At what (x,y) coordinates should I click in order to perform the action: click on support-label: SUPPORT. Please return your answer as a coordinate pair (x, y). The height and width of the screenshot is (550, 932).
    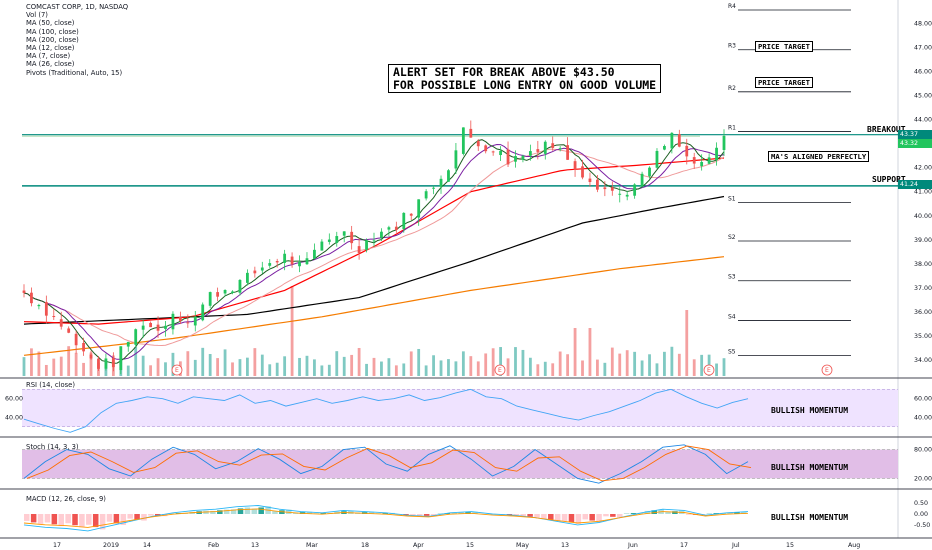
    Looking at the image, I should click on (889, 179).